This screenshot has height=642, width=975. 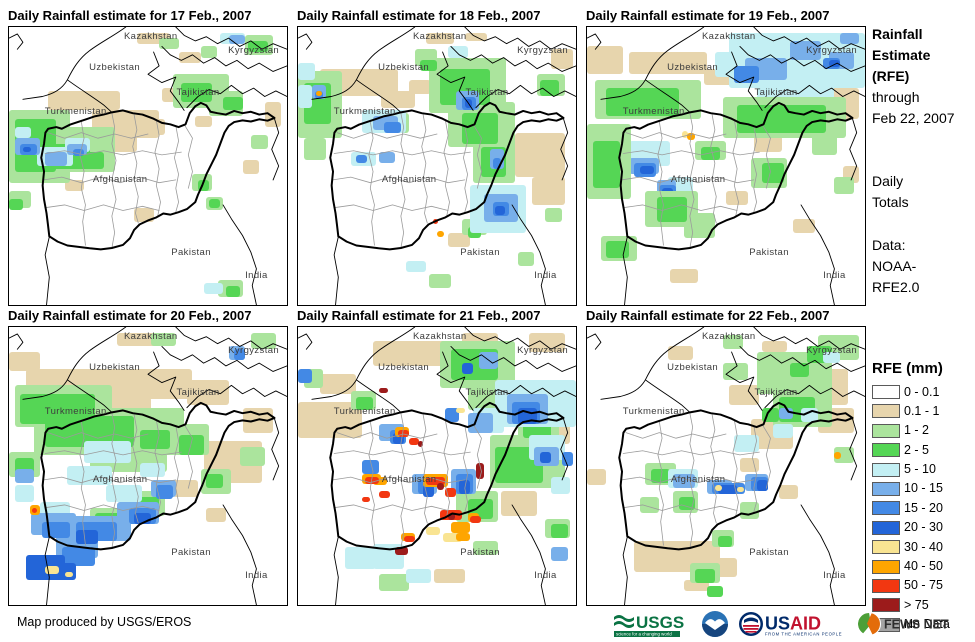 I want to click on legend-item: 5 - 10, so click(x=923, y=469).